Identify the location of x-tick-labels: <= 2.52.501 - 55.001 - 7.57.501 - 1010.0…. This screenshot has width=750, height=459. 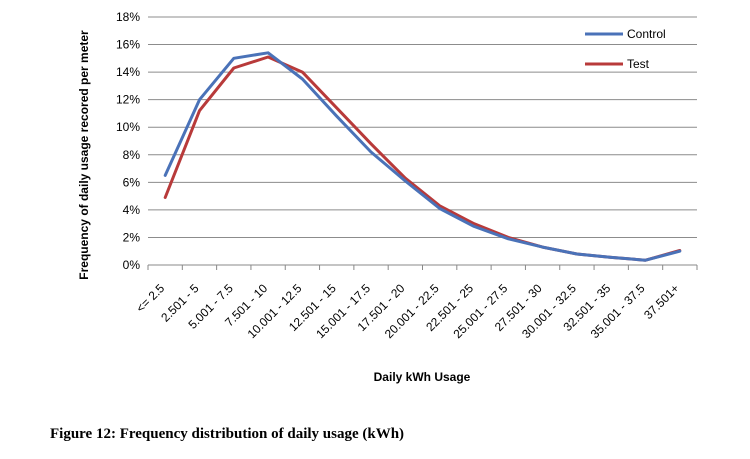
(415, 303).